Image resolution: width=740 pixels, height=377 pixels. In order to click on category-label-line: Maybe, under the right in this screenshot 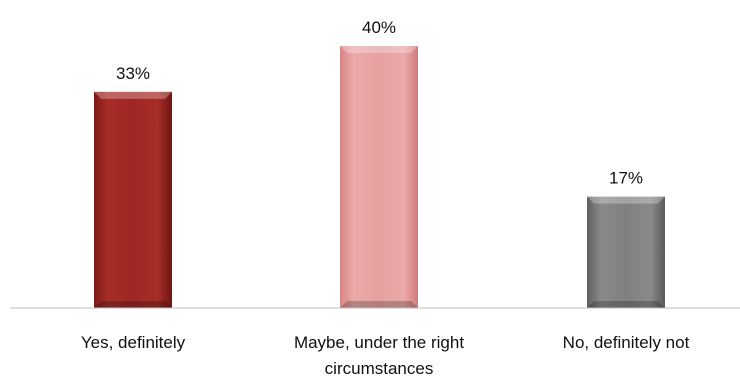, I will do `click(379, 342)`.